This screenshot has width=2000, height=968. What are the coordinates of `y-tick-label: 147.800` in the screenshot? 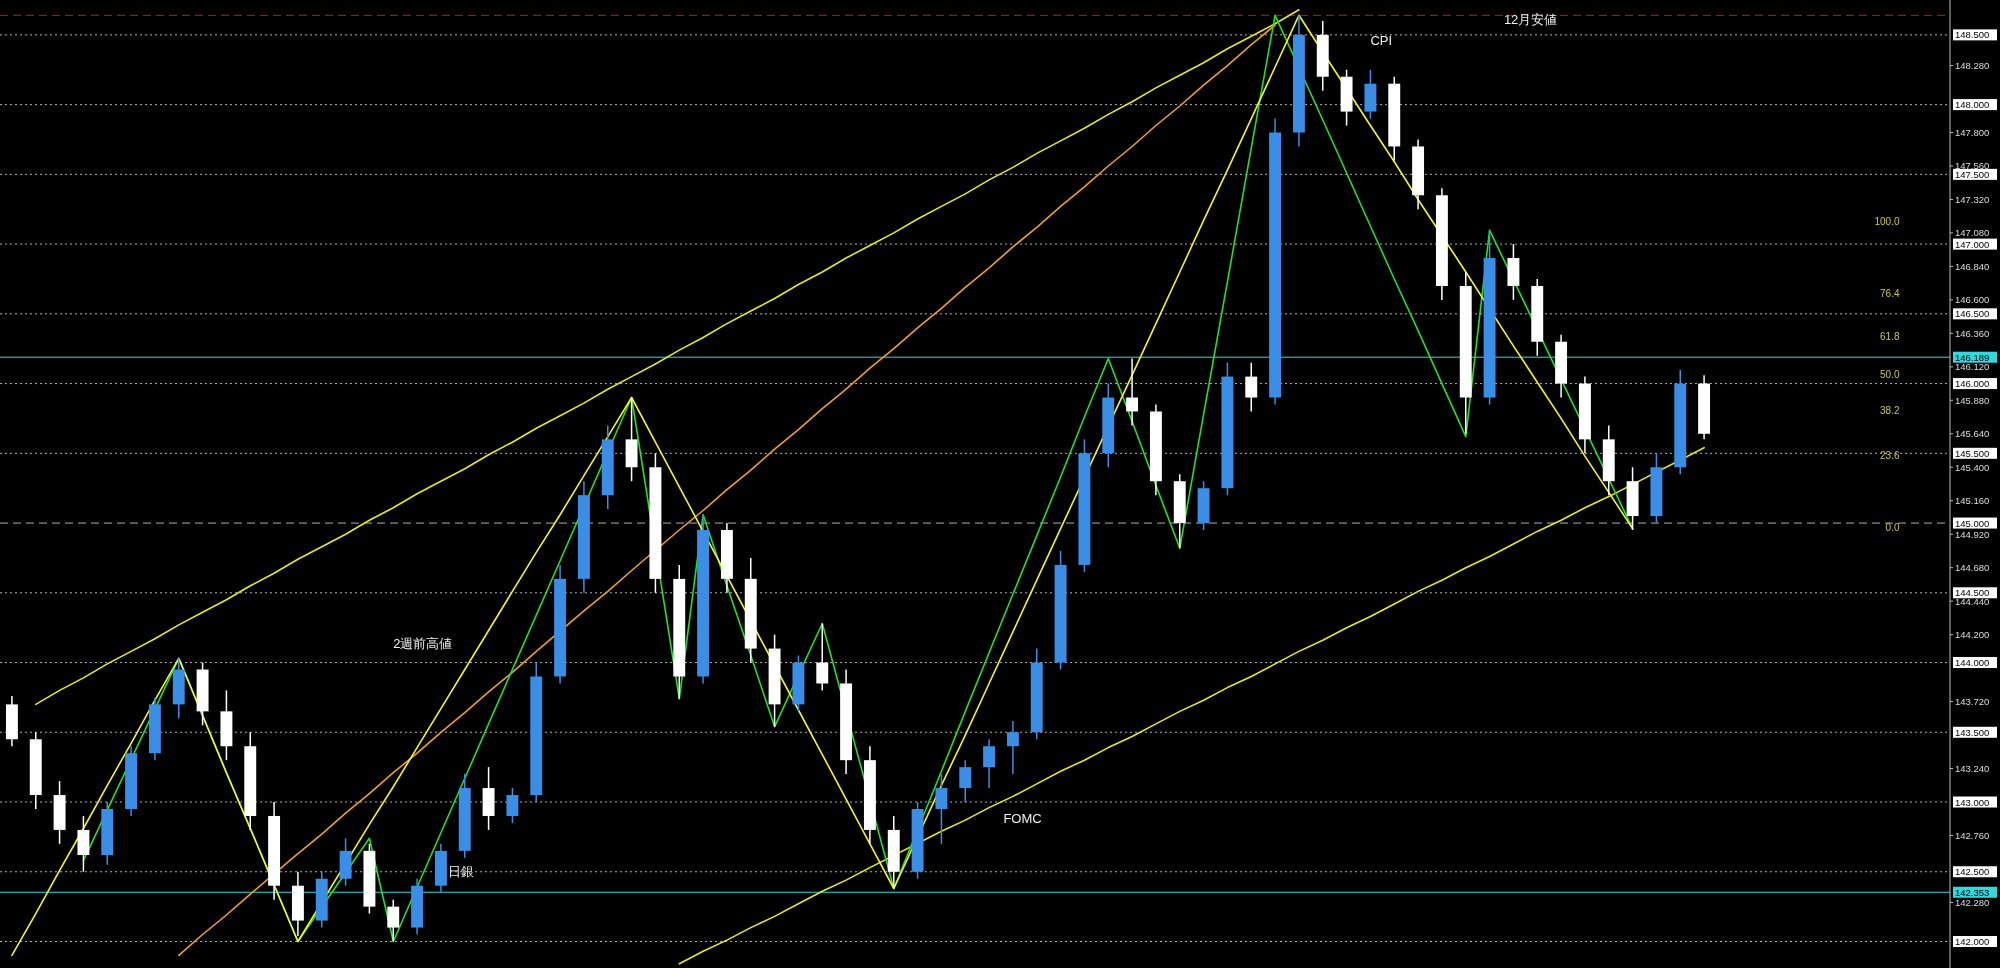 It's located at (1972, 133).